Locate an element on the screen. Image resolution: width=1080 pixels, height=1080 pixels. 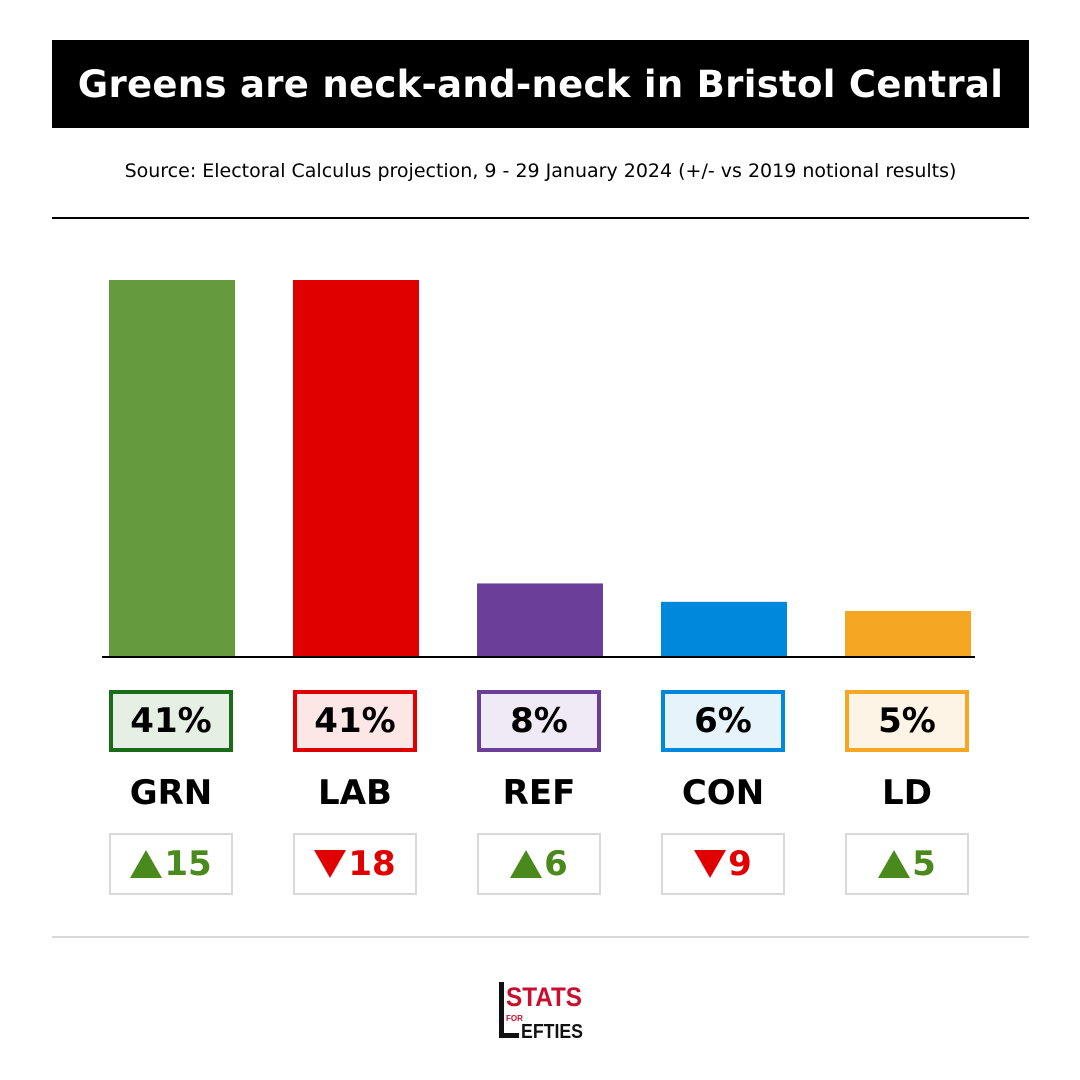
change-label-ld: 5 is located at coordinates (907, 864).